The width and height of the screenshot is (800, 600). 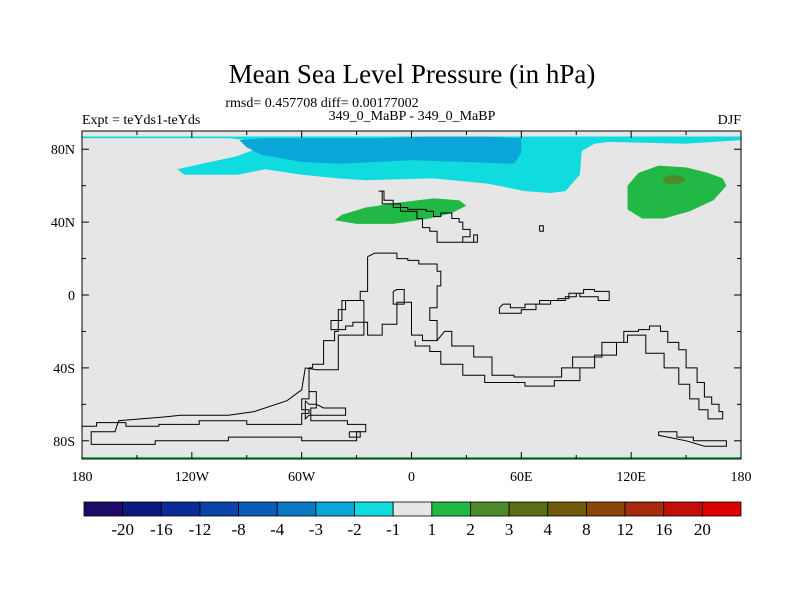 I want to click on experiment-label: Expt = teYds1-teYds, so click(x=141, y=120).